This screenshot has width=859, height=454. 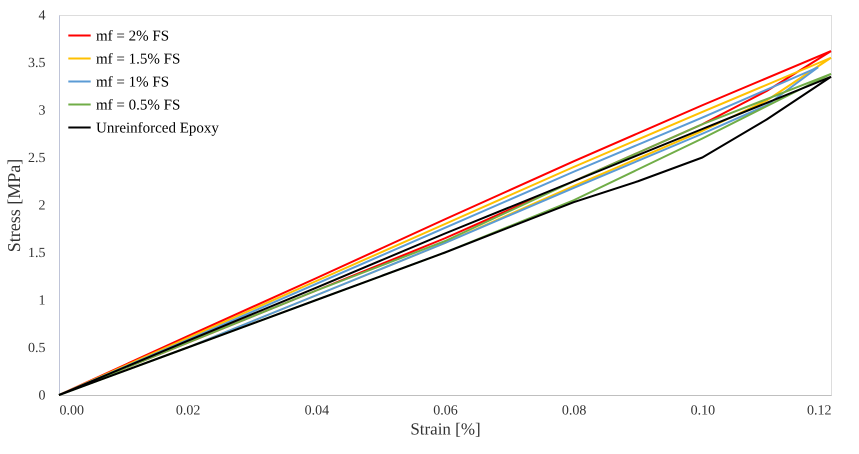 I want to click on x-tick-label: 0.12, so click(x=819, y=411).